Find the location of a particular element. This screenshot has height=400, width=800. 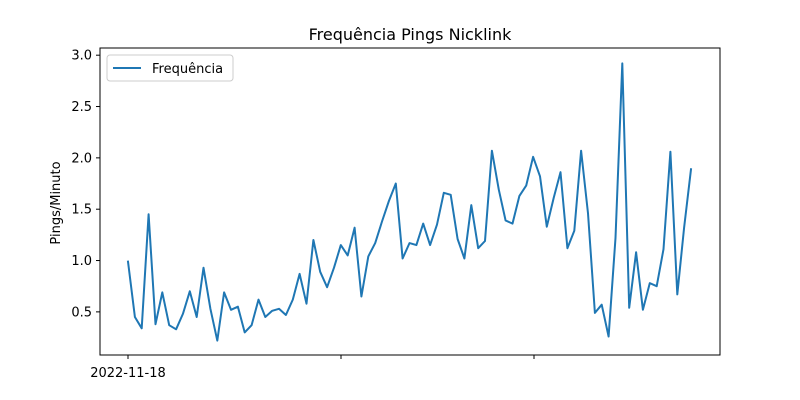

y-tick-label: 3.0 is located at coordinates (81, 56).